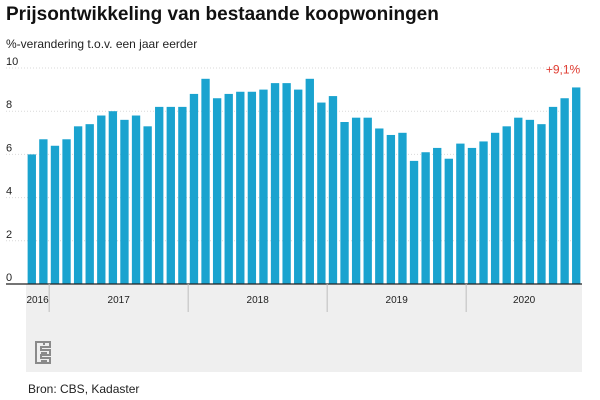 Image resolution: width=600 pixels, height=400 pixels. I want to click on y-tick-label: 10, so click(12, 62).